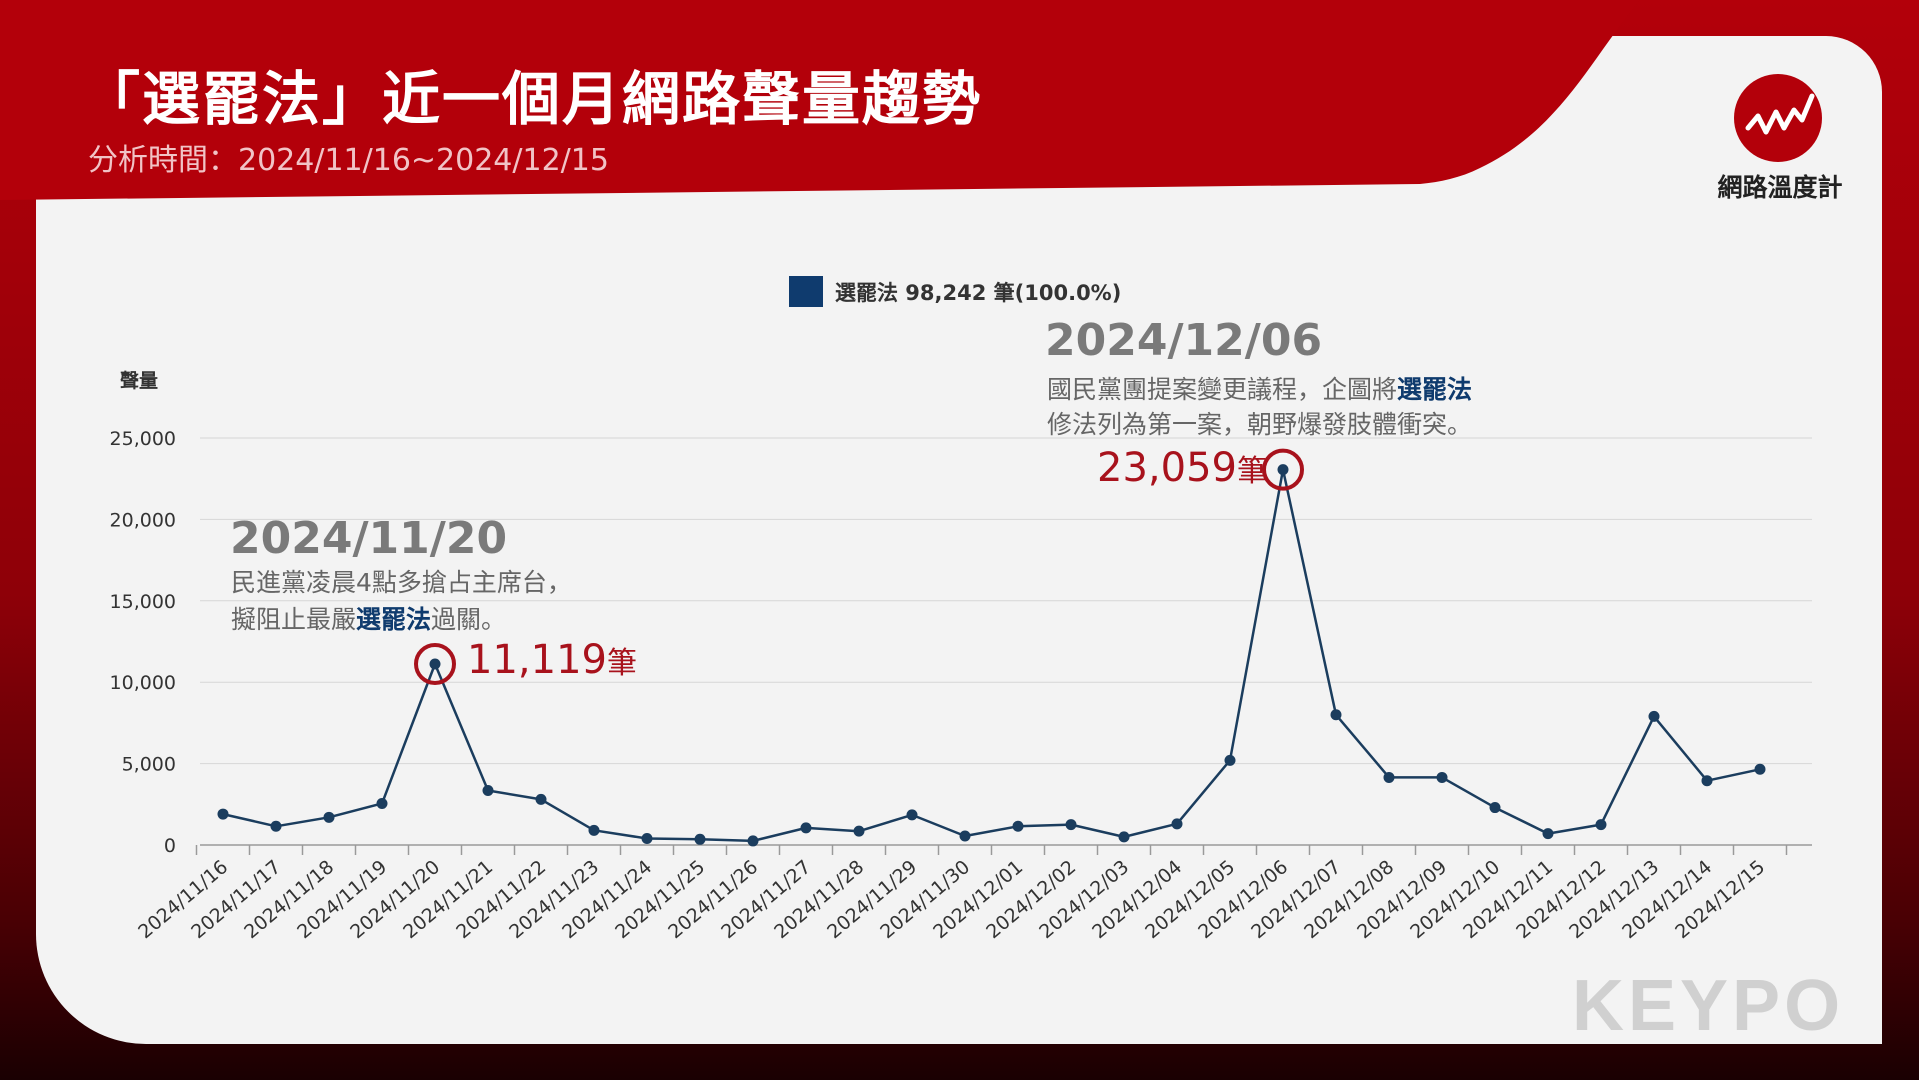  I want to click on brand-logo: 網路溫度計, so click(1780, 142).